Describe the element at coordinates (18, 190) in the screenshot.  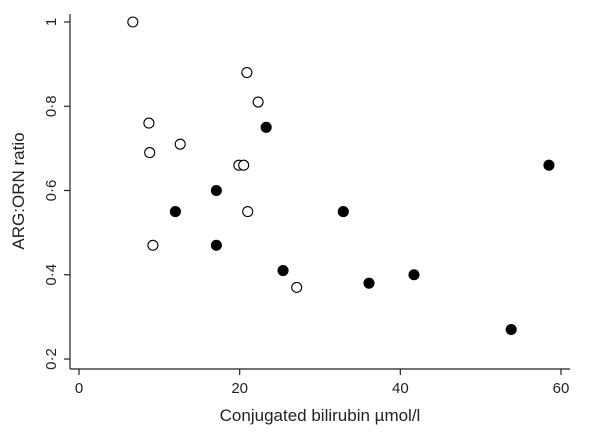
I see `y-axis-label: ARG:ORN ratio` at that location.